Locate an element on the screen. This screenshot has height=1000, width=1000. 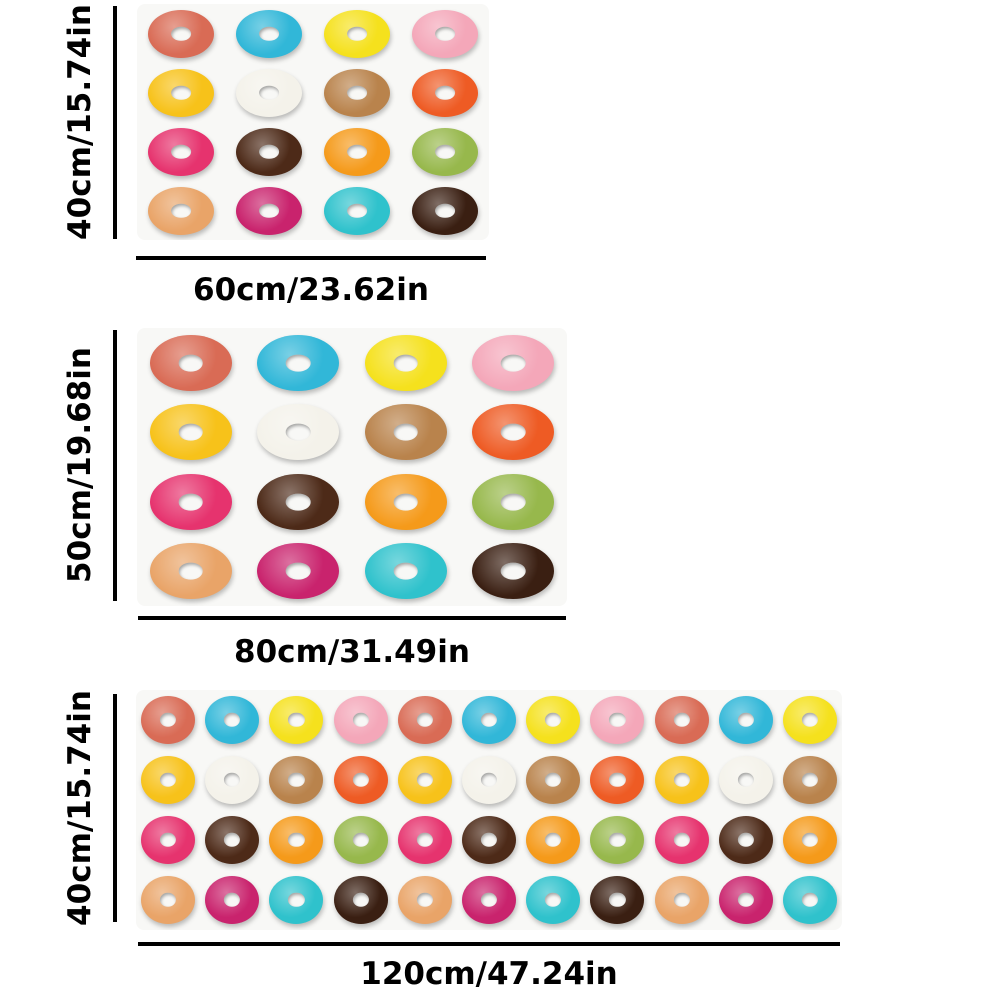
mat-medium-image is located at coordinates (352, 467).